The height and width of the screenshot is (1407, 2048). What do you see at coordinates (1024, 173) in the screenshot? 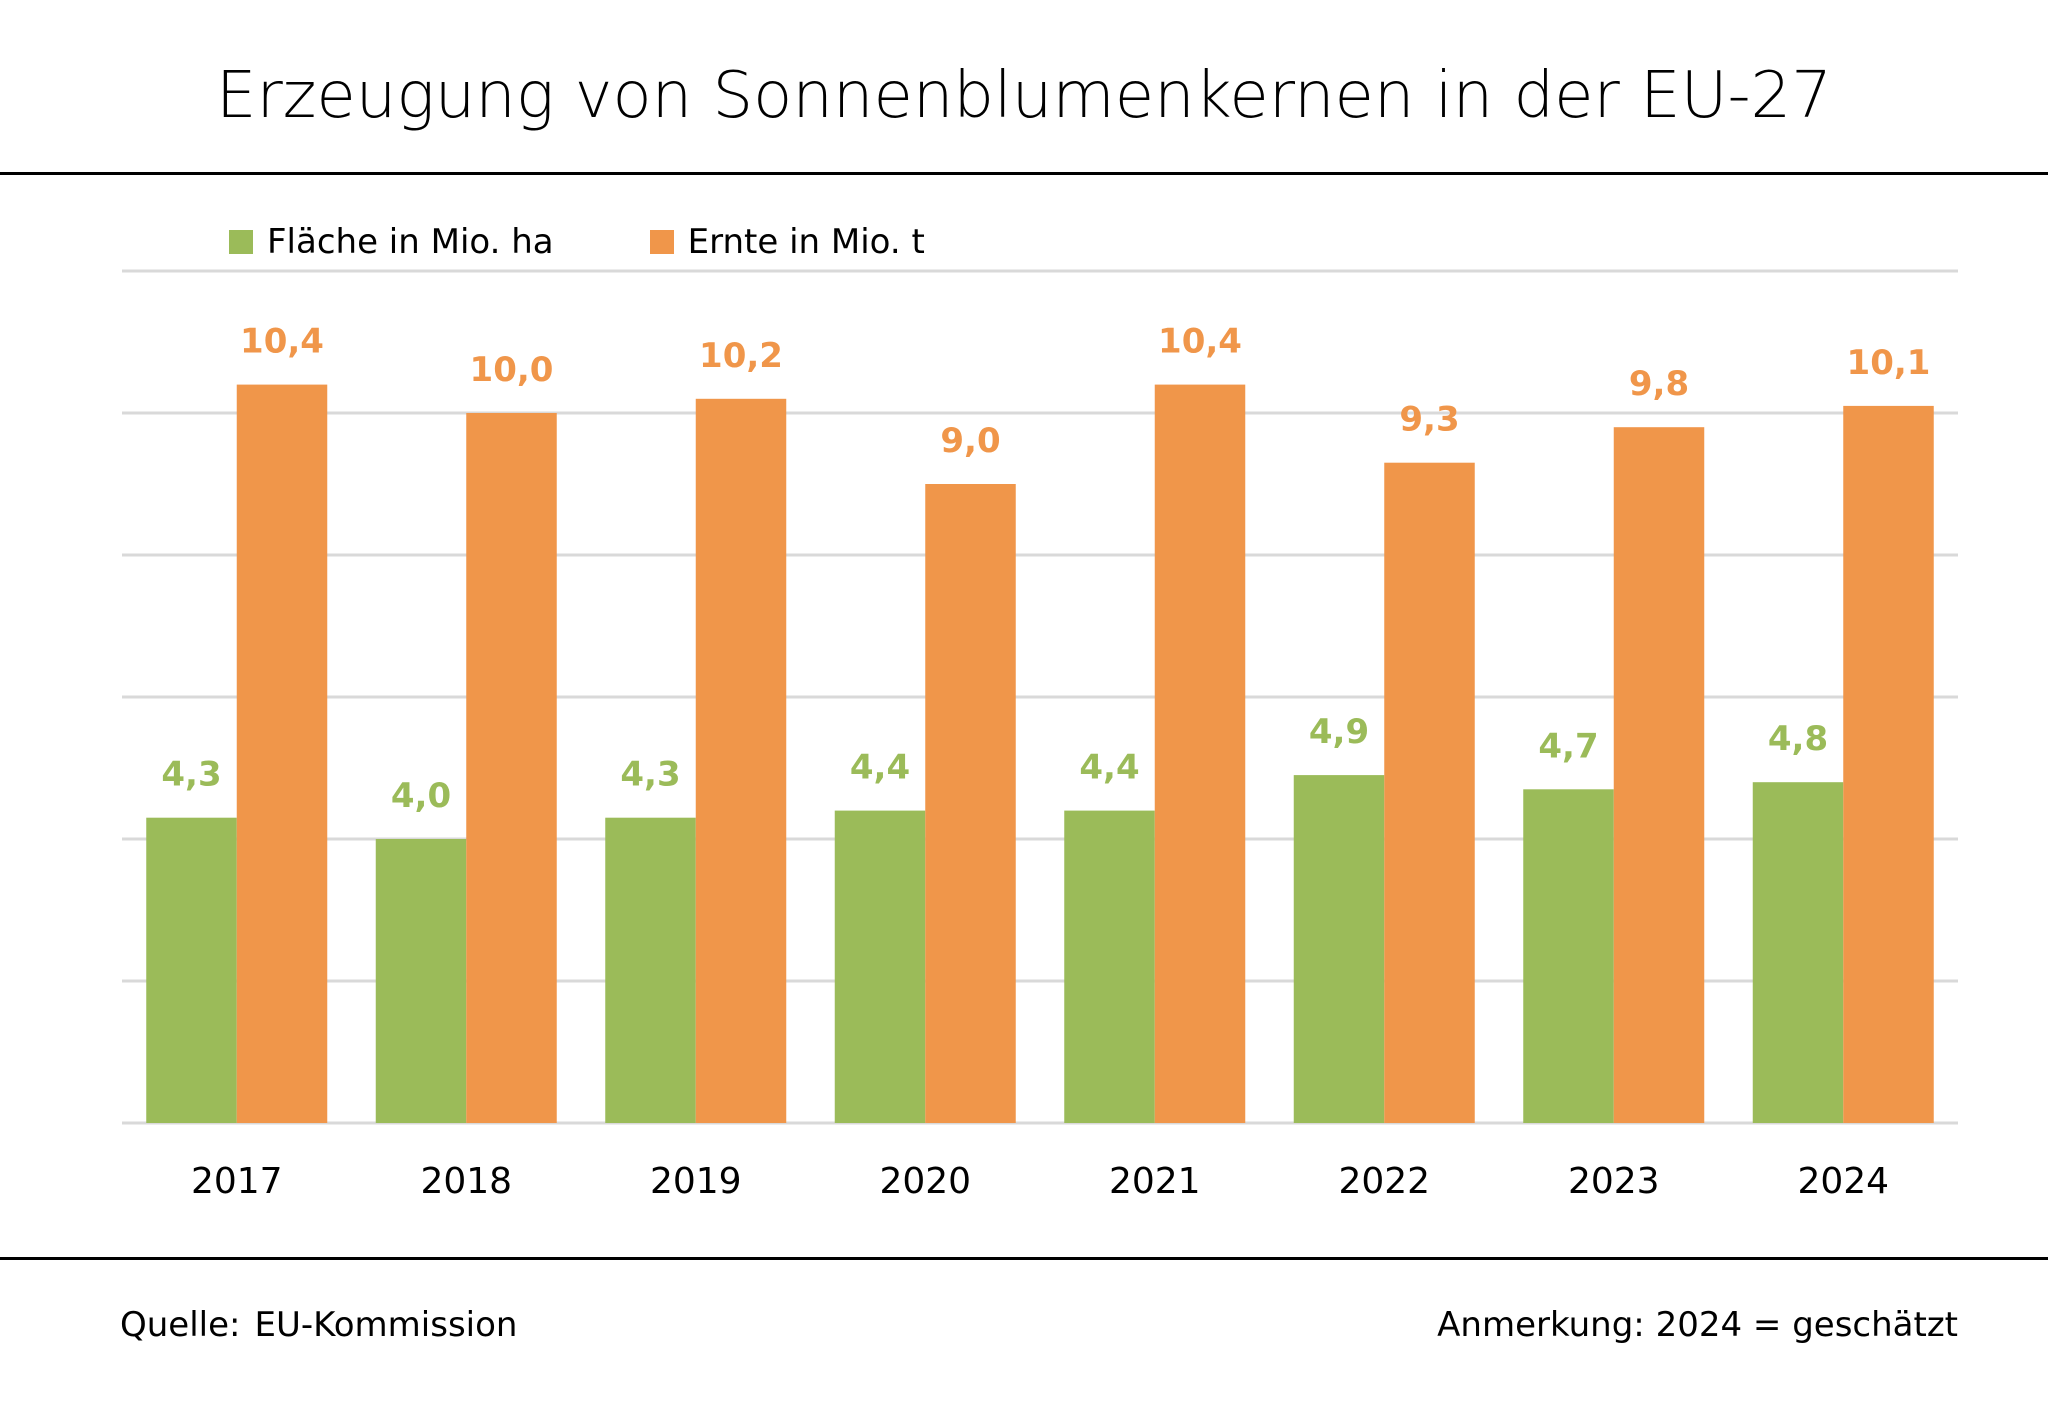
I see `top-divider` at bounding box center [1024, 173].